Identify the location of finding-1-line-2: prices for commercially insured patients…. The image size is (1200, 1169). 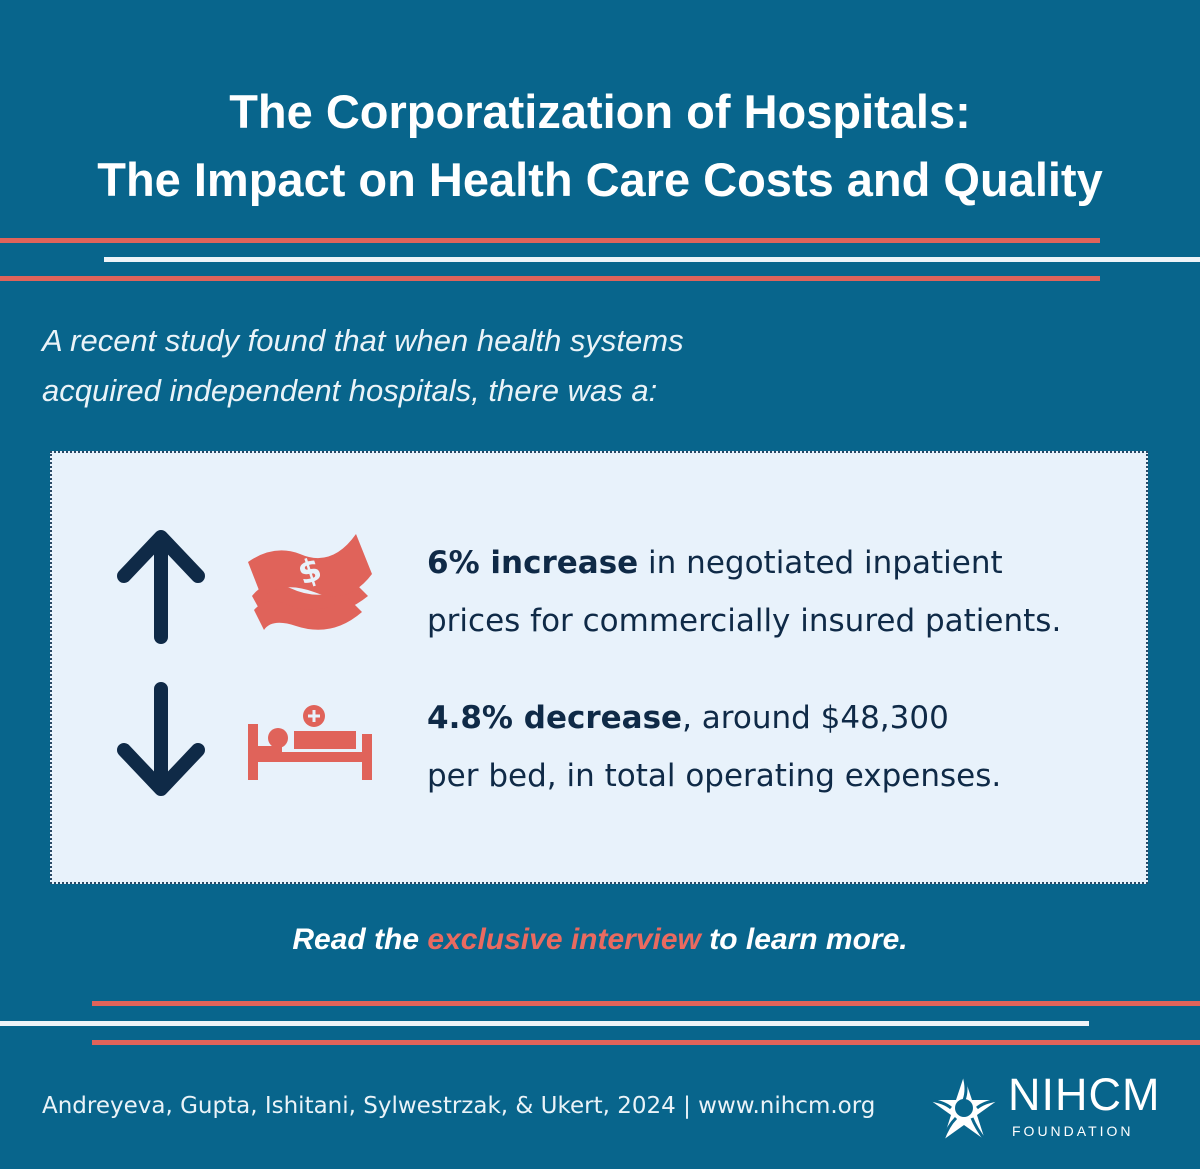
(744, 621).